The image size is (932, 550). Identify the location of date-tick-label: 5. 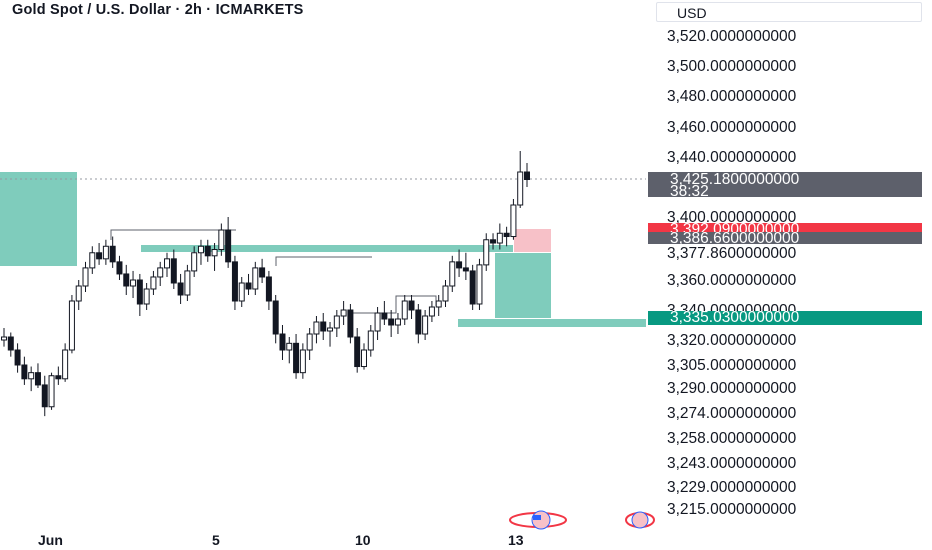
(216, 540).